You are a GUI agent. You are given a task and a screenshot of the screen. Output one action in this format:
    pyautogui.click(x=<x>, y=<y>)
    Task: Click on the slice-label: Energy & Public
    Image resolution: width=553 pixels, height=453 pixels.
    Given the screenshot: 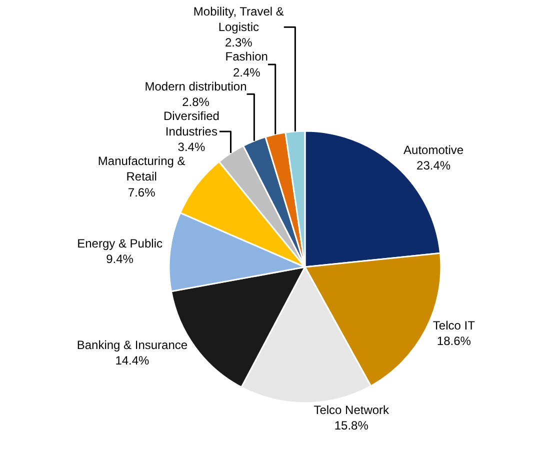 What is the action you would take?
    pyautogui.click(x=119, y=243)
    